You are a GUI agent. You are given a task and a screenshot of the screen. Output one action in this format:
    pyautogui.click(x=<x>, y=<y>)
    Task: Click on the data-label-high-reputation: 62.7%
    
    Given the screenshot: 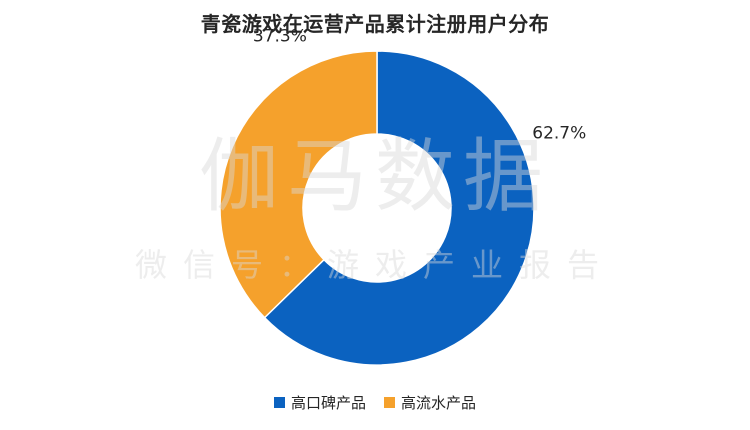 What is the action you would take?
    pyautogui.click(x=559, y=133)
    